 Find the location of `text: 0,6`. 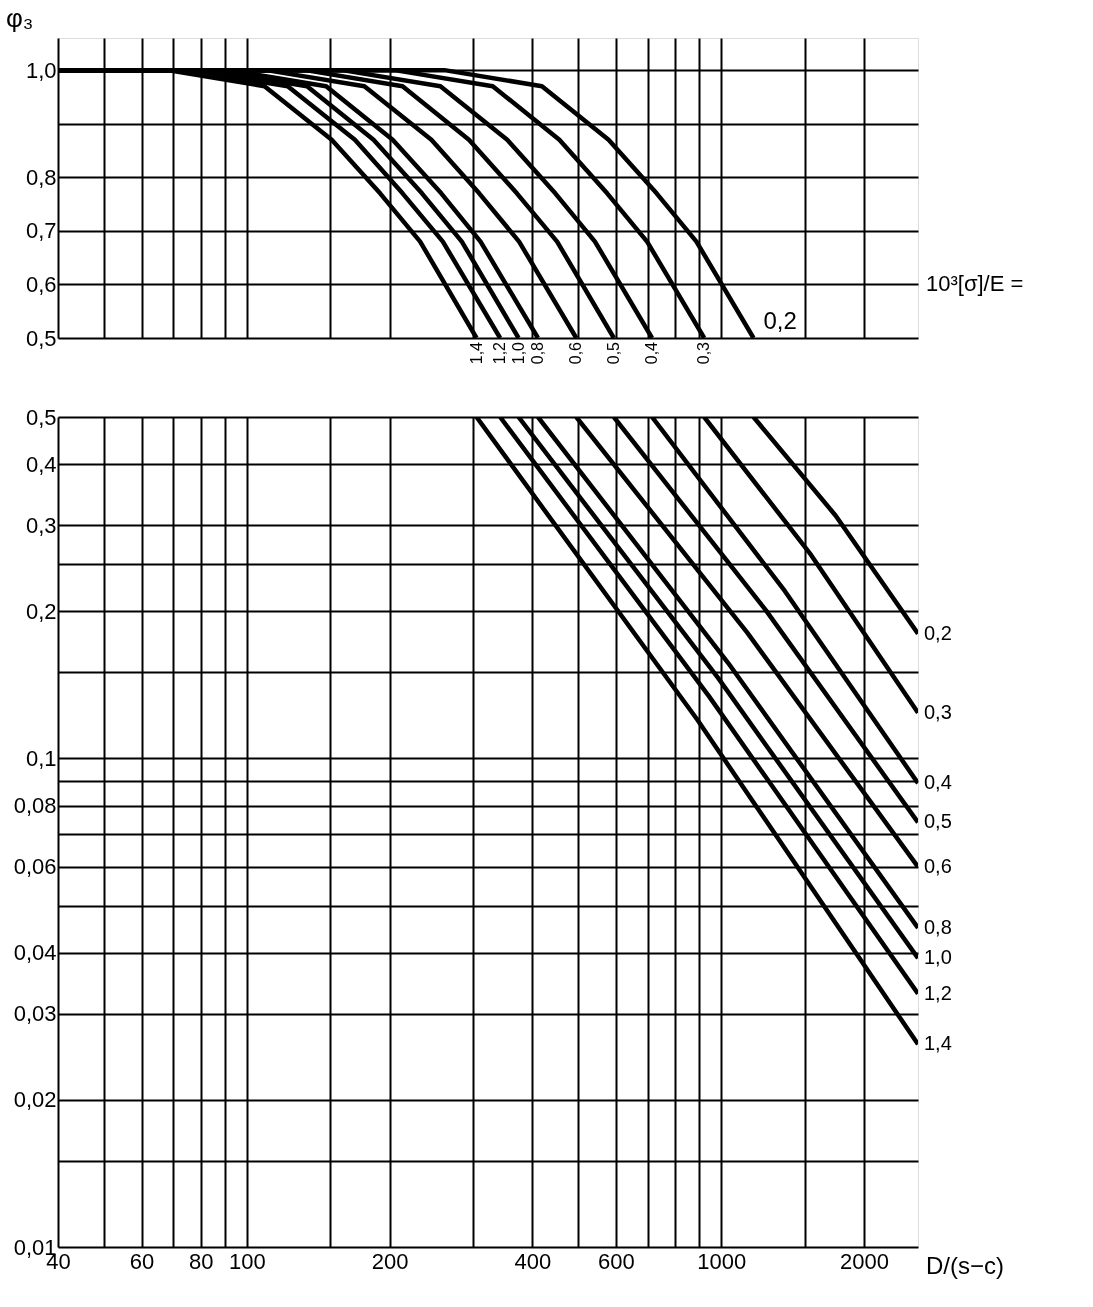

text: 0,6 is located at coordinates (576, 353).